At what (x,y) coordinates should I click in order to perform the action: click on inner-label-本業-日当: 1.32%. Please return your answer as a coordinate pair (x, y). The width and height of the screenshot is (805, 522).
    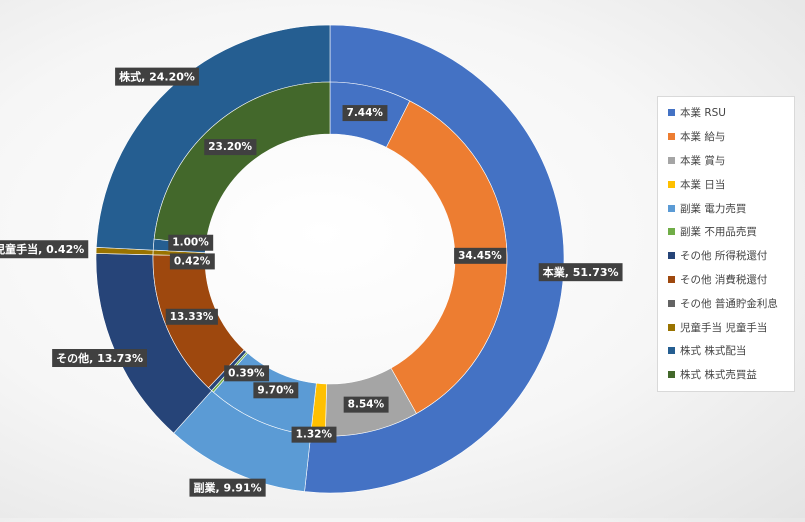
    Looking at the image, I should click on (314, 434).